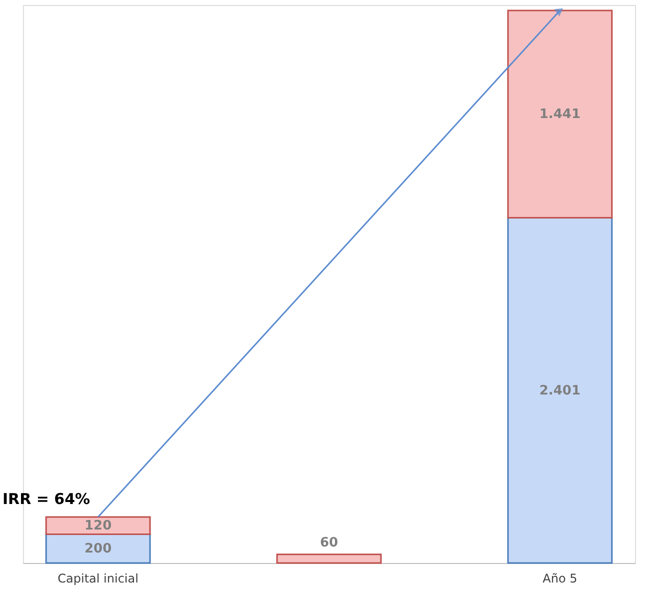  I want to click on data-label: 120, so click(98, 526).